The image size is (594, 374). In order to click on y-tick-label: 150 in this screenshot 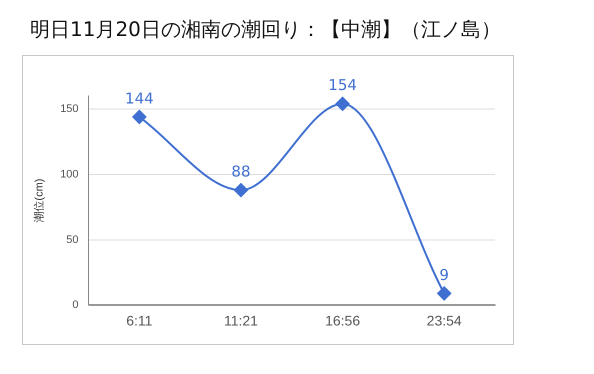, I will do `click(69, 109)`.